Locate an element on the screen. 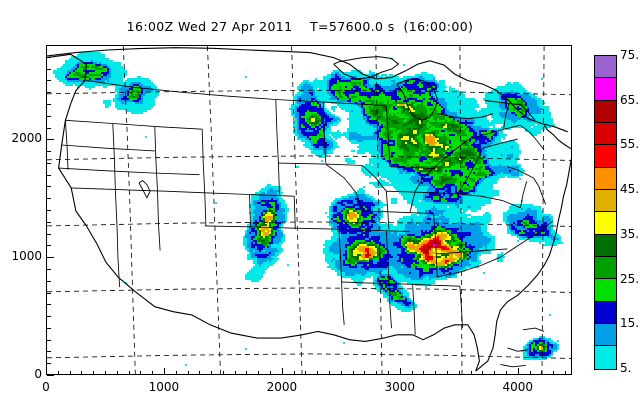 The image size is (640, 400). x-axis-label: 1000 is located at coordinates (164, 387).